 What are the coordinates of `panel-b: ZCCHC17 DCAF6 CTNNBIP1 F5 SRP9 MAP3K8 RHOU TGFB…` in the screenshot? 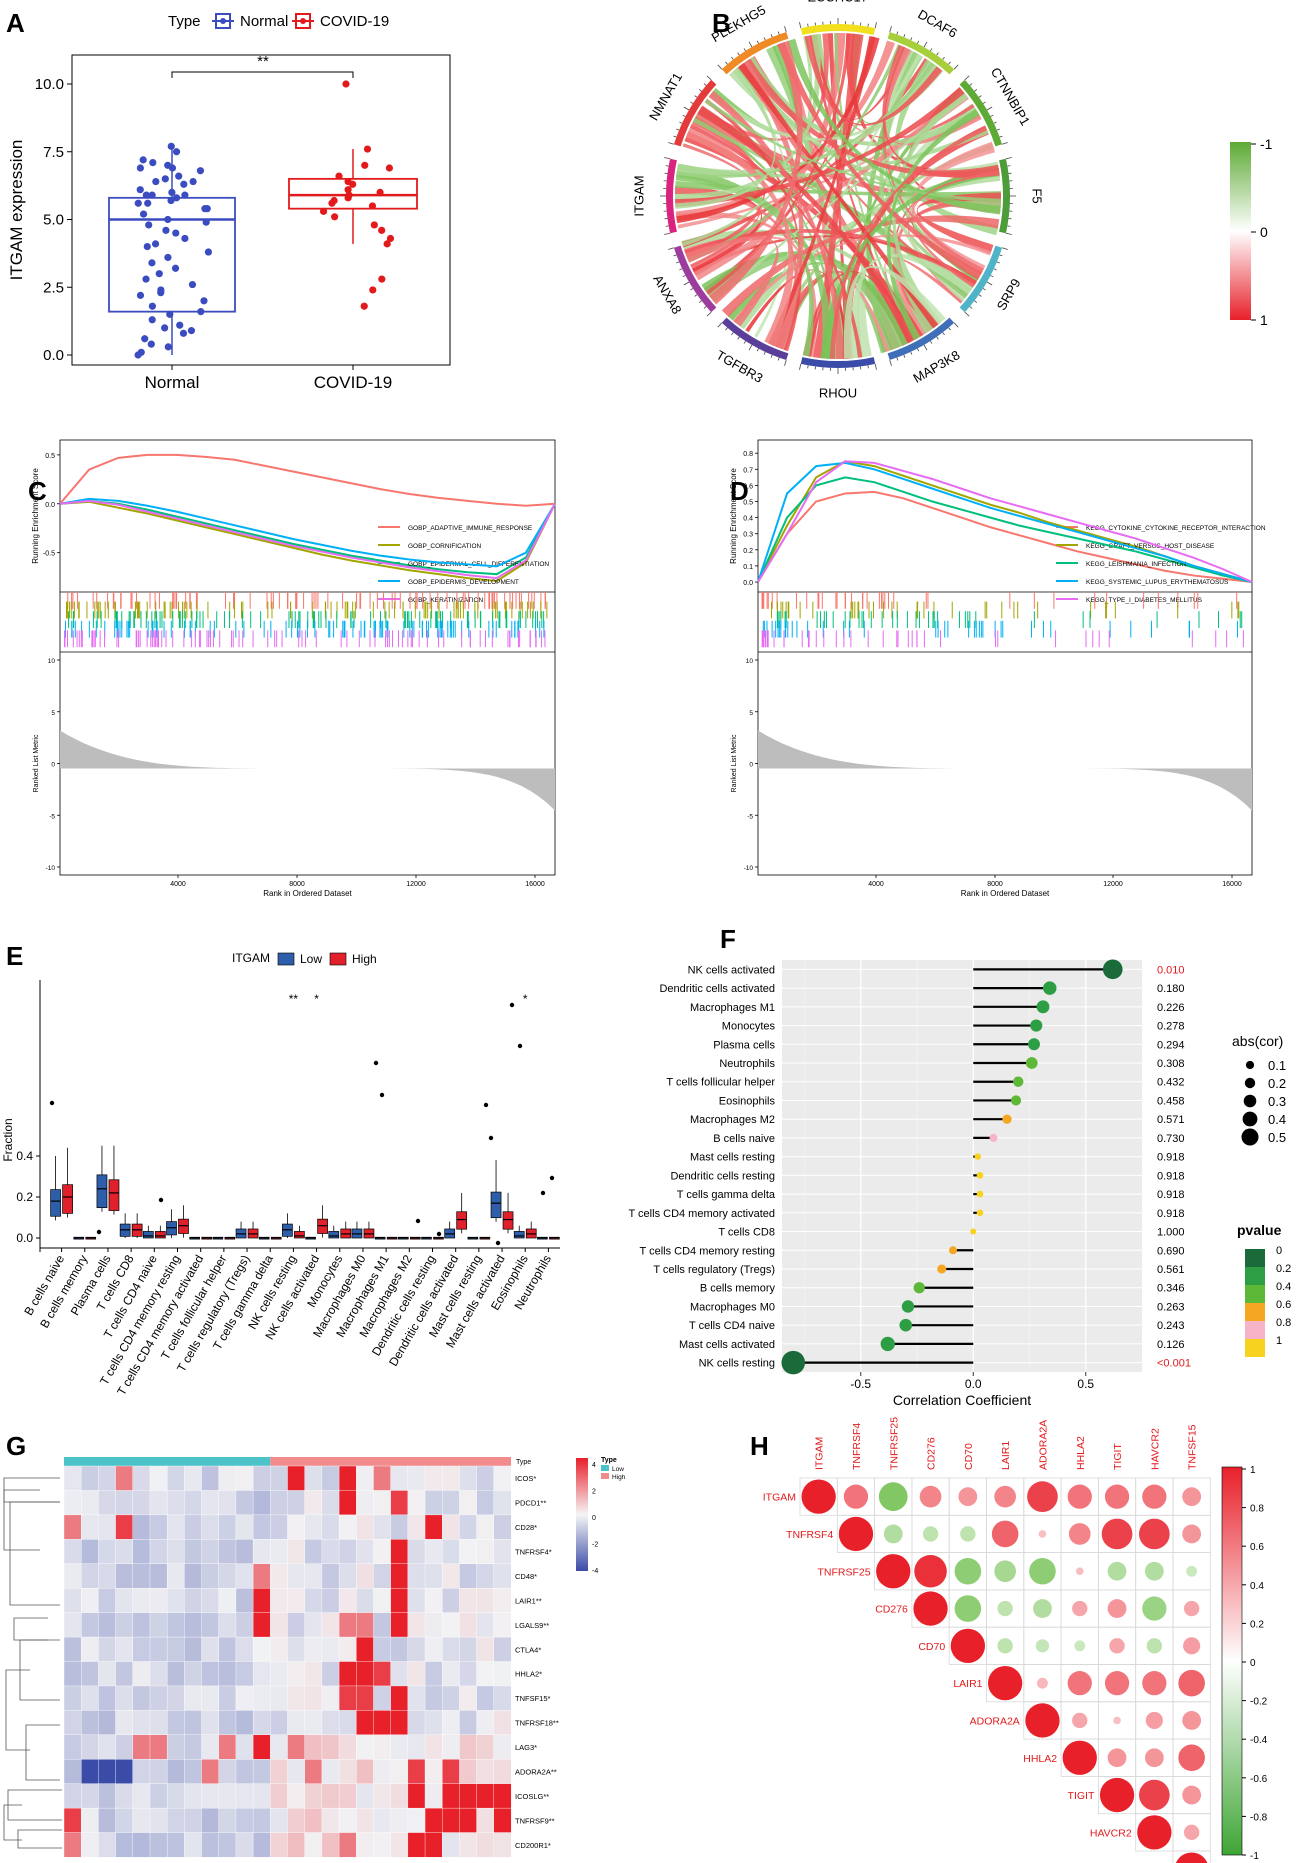 It's located at (951, 200).